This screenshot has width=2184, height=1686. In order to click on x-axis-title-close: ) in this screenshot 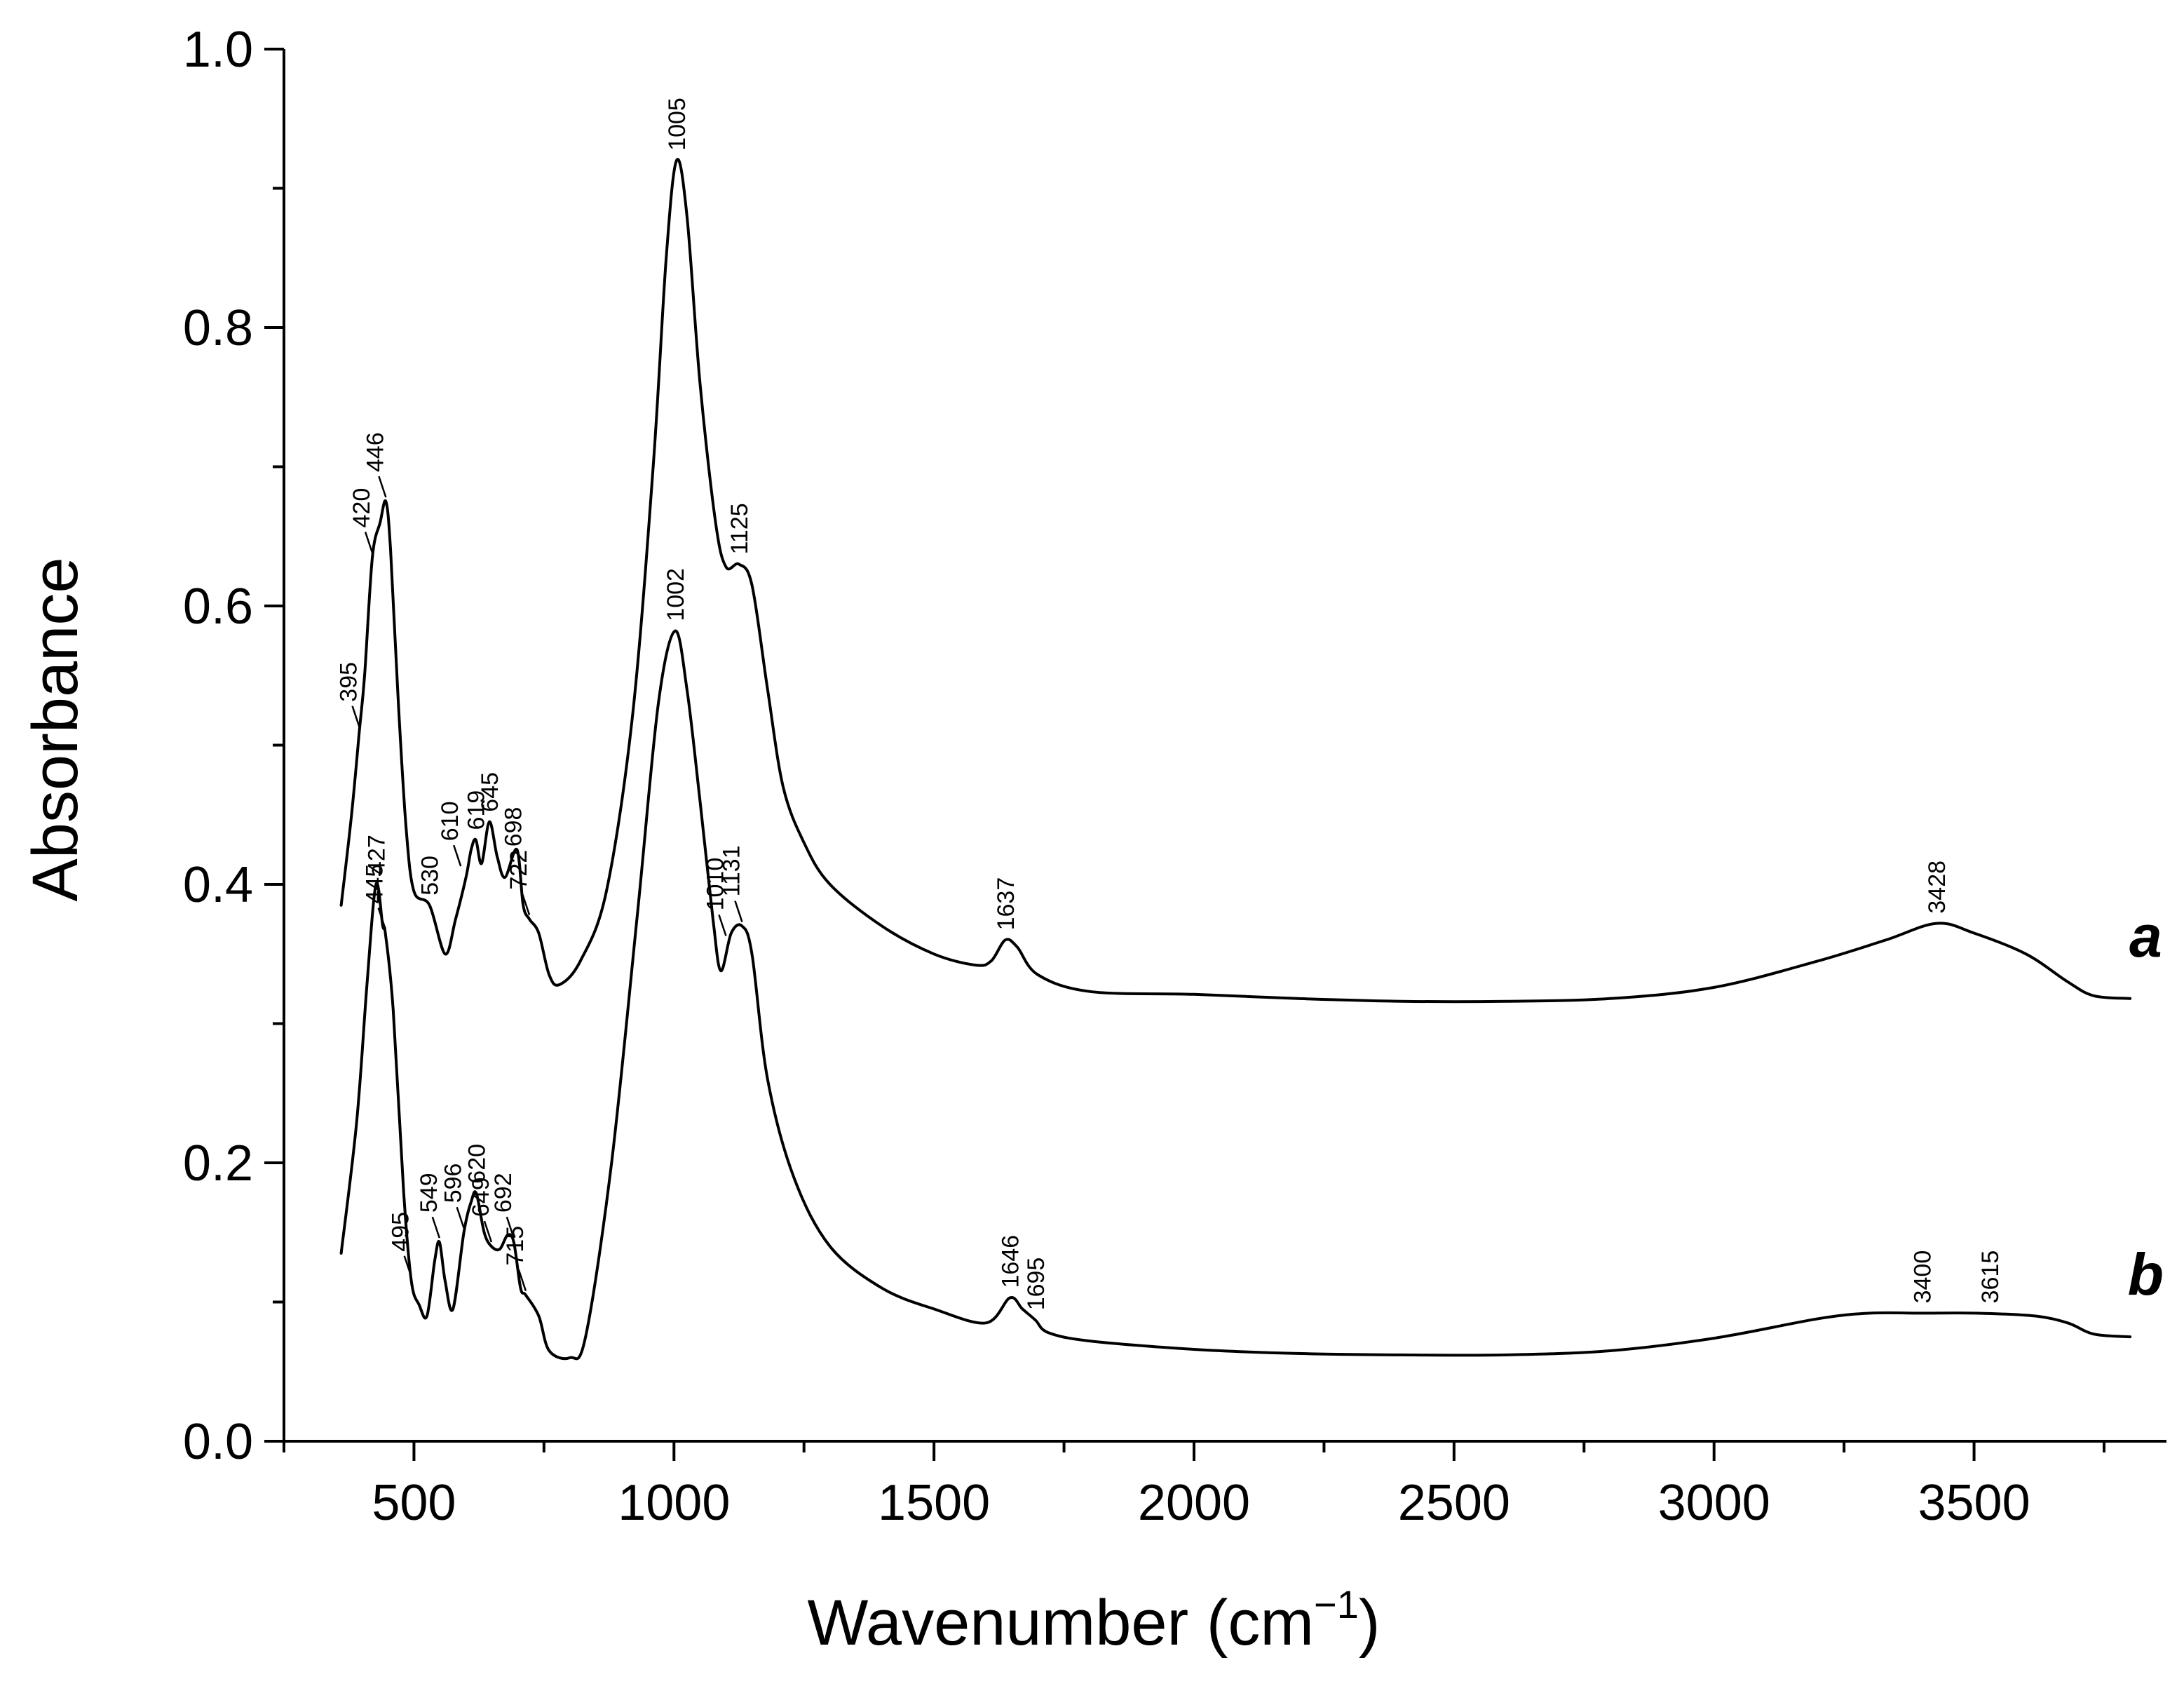, I will do `click(1370, 1623)`.